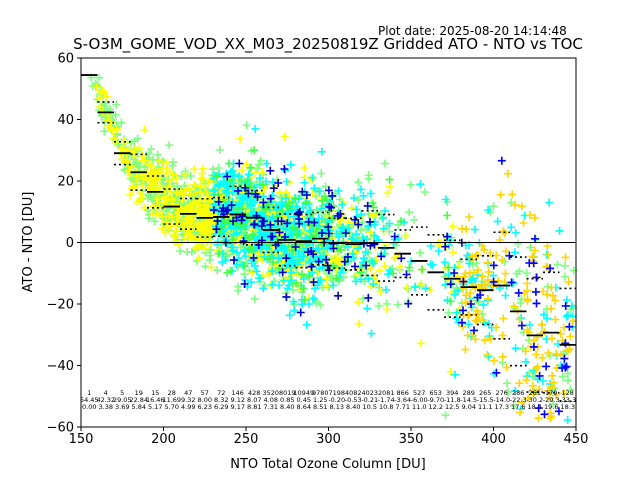 The image size is (640, 480). What do you see at coordinates (369, 393) in the screenshot?
I see `bin-count-label: 4023` at bounding box center [369, 393].